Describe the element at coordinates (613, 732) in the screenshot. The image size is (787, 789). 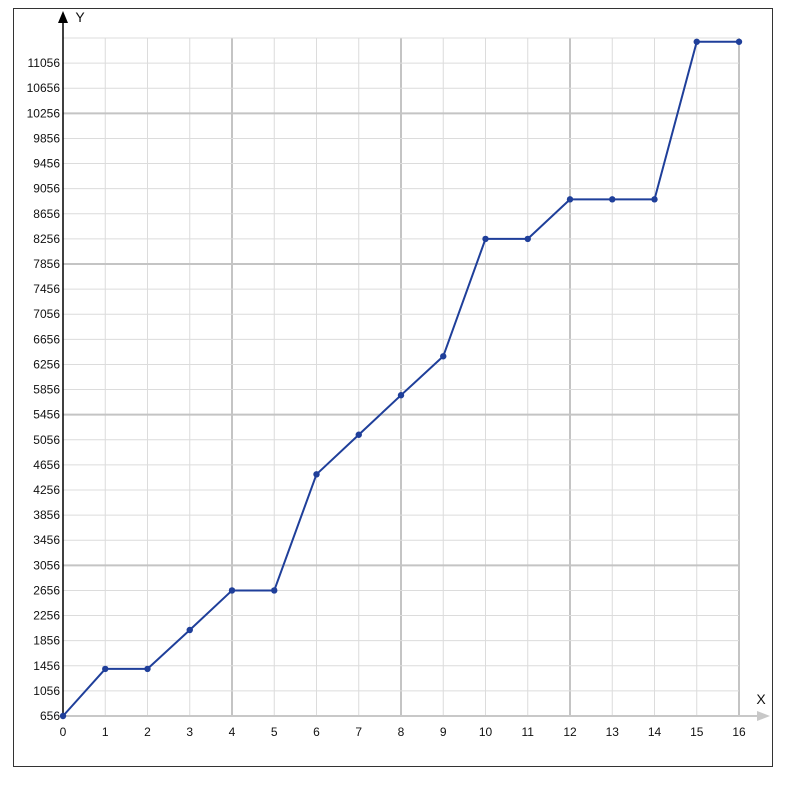
I see `x-tick-label: 13` at that location.